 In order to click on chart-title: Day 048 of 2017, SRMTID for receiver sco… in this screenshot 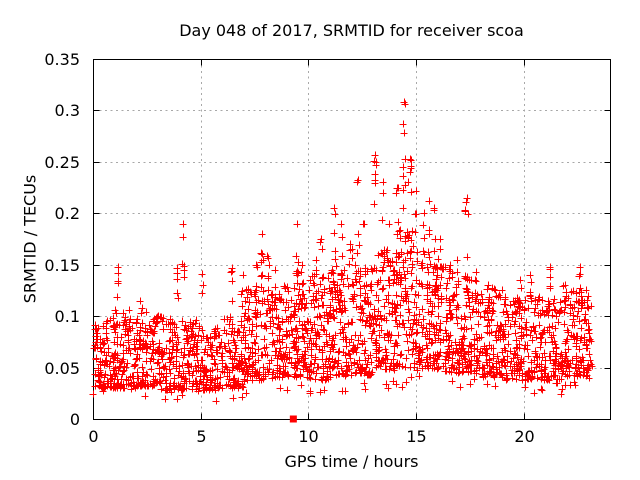, I will do `click(351, 30)`.